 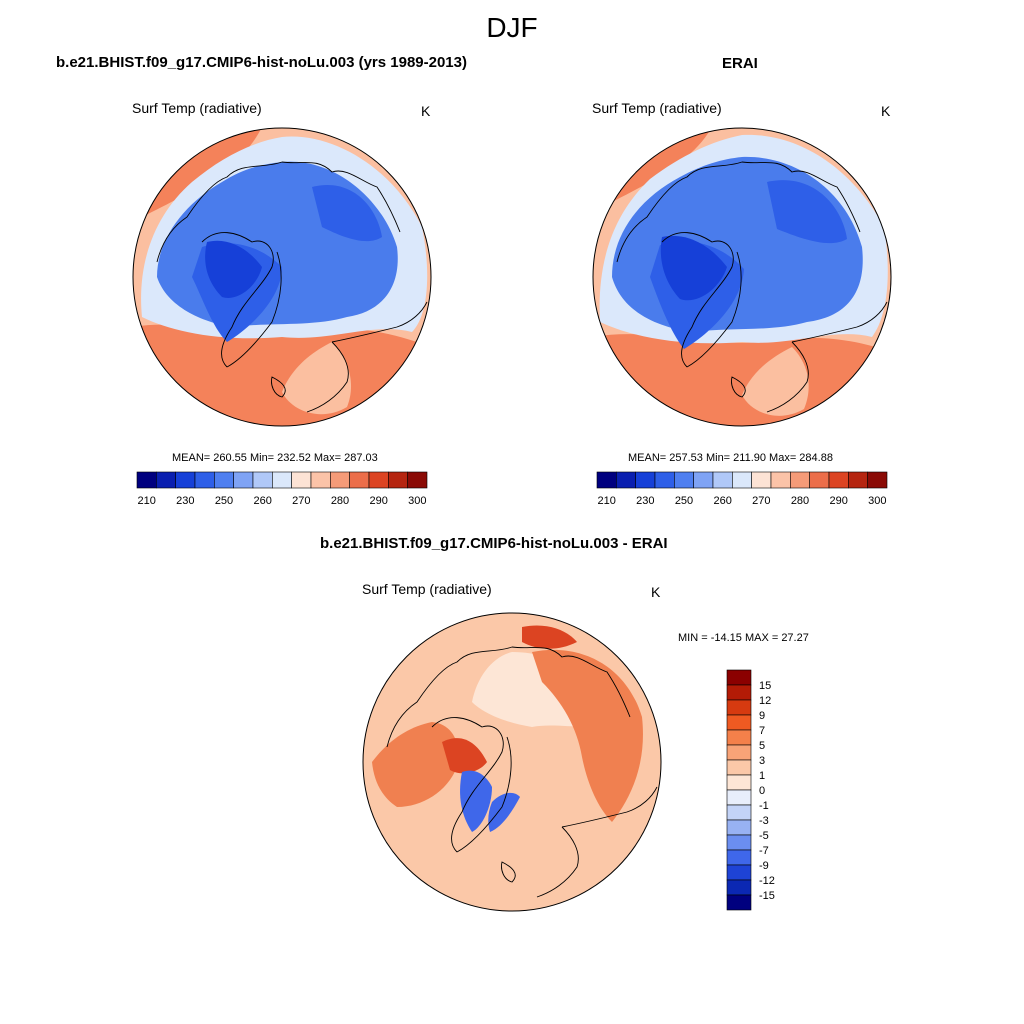 I want to click on panel-3-colorbar-tick-label: -9, so click(x=764, y=866).